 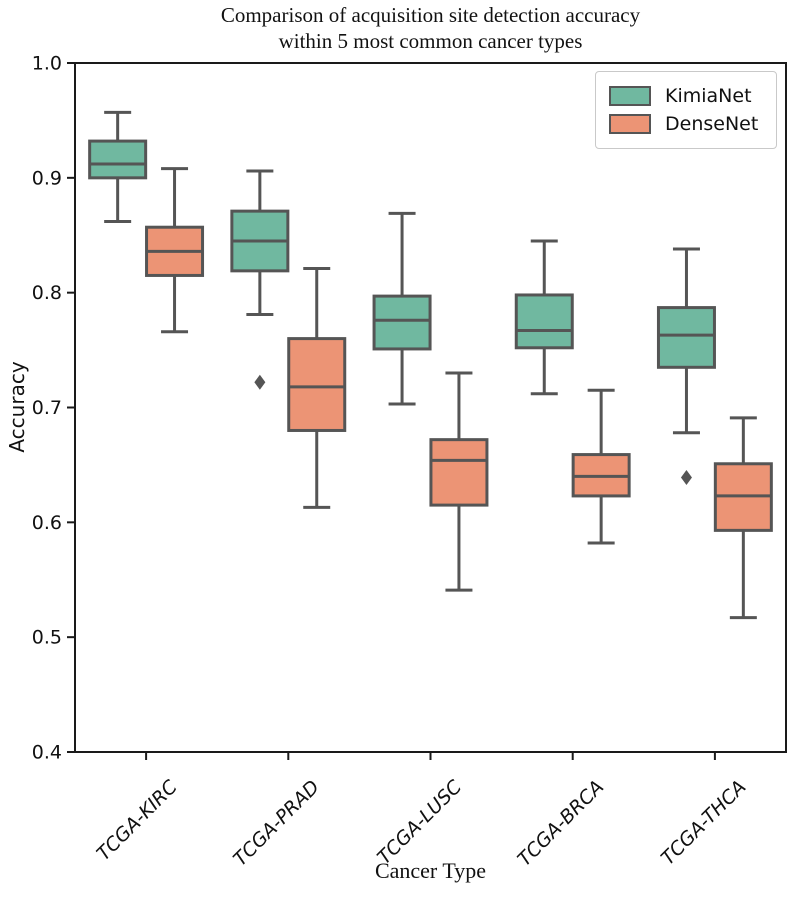 What do you see at coordinates (686, 110) in the screenshot?
I see `legend: KimiaNet DenseNet` at bounding box center [686, 110].